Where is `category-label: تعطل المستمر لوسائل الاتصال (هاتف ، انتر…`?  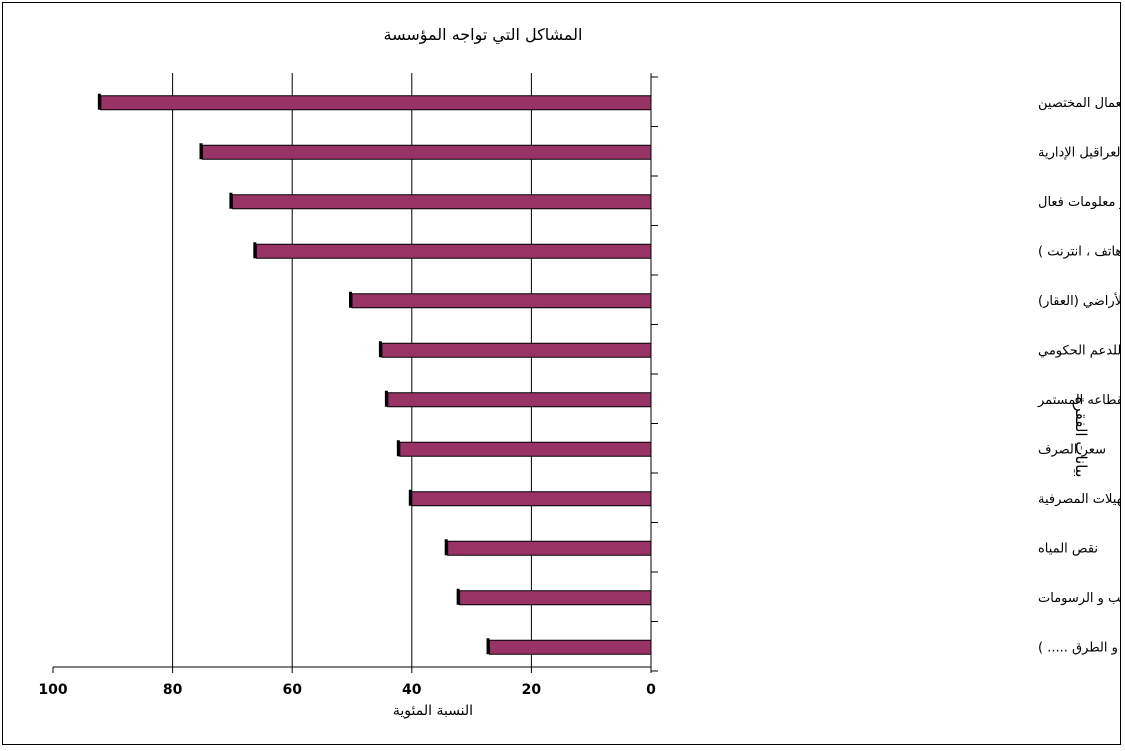
category-label: تعطل المستمر لوسائل الاتصال (هاتف ، انتر… is located at coordinates (1079, 251).